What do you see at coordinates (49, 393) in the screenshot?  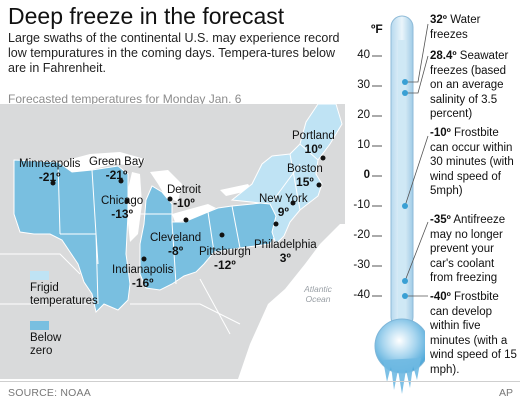 I see `source-credit: SOURCE: NOAA` at bounding box center [49, 393].